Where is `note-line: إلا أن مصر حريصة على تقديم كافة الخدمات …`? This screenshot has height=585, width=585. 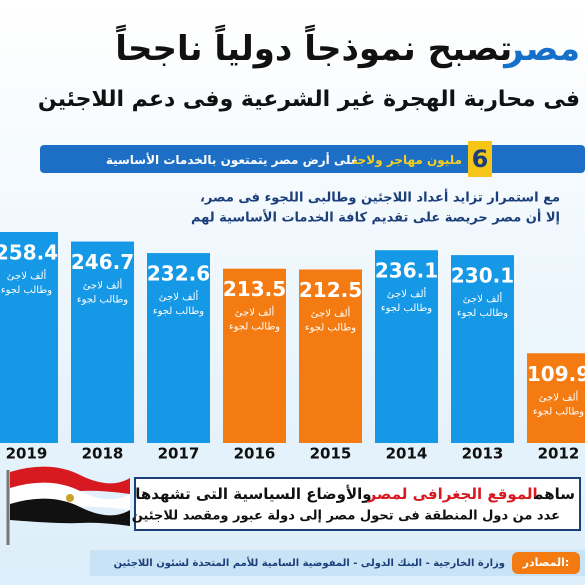
note-line: إلا أن مصر حريصة على تقديم كافة الخدمات … is located at coordinates (375, 217).